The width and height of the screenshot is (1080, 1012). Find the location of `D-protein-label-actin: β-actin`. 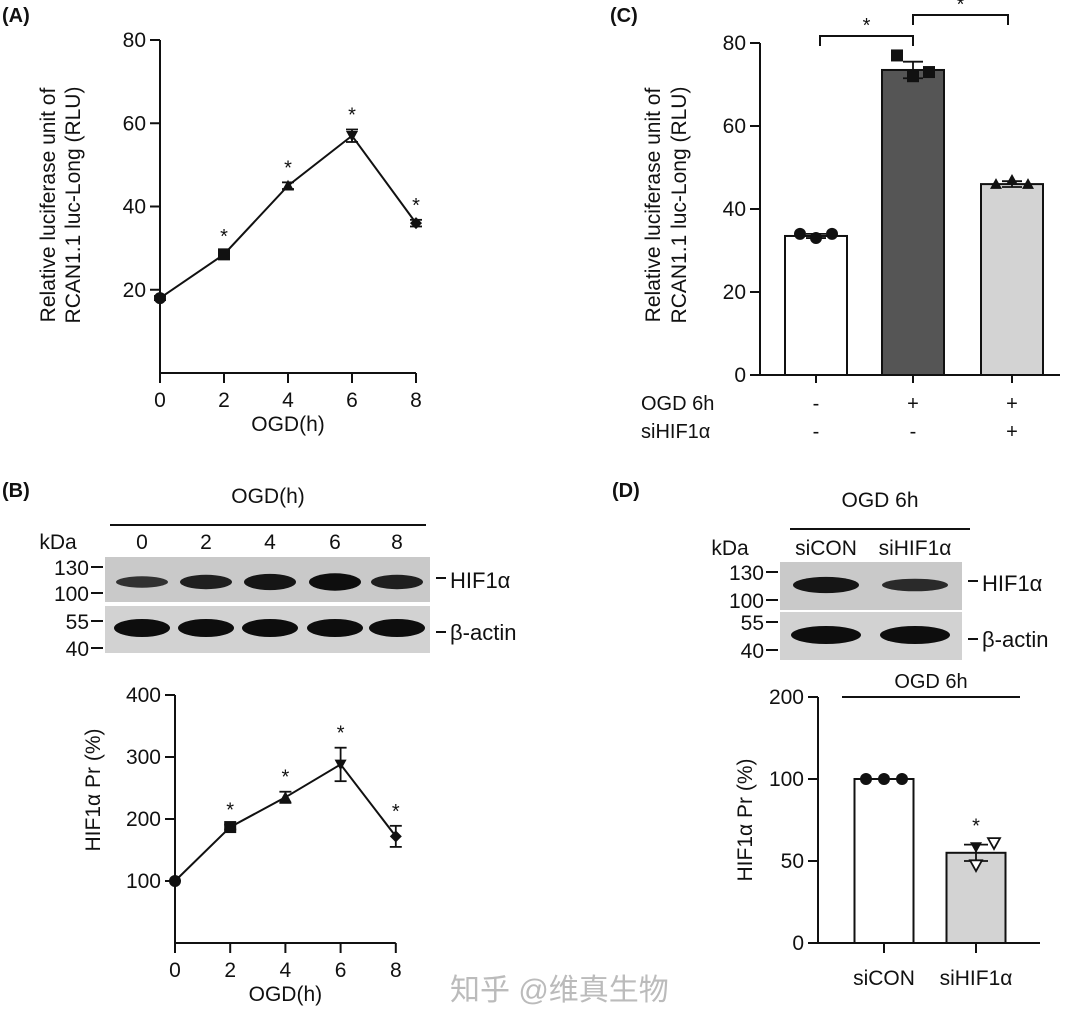

D-protein-label-actin: β-actin is located at coordinates (1015, 639).